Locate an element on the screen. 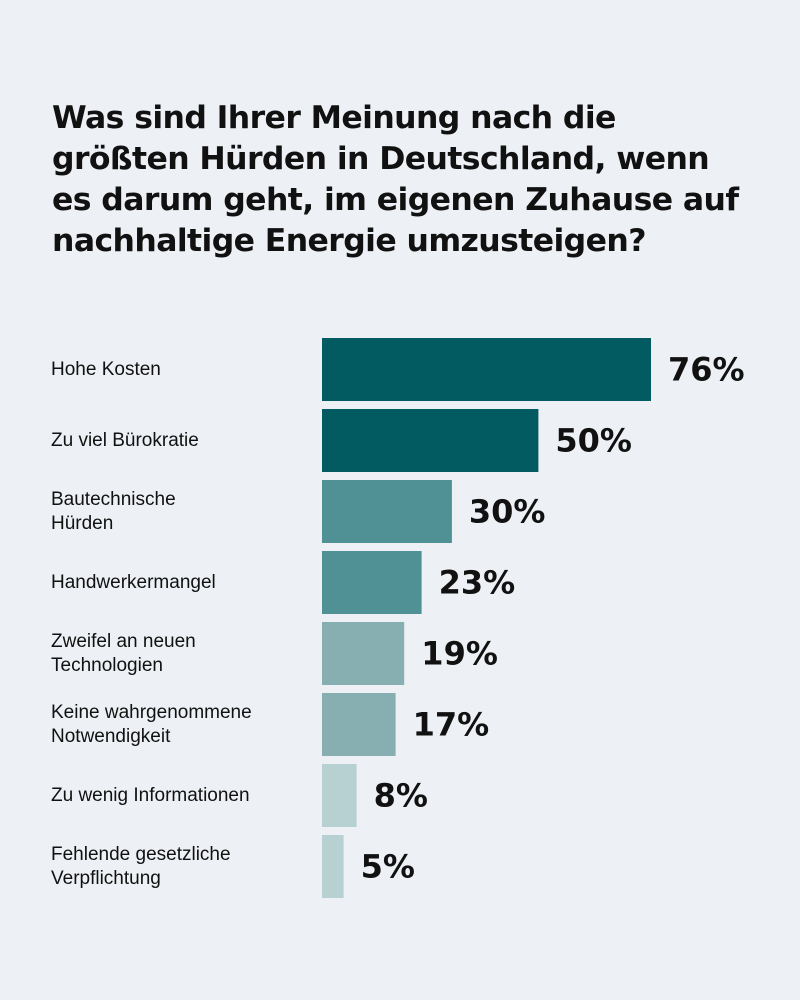 The height and width of the screenshot is (1000, 800). value-label-7: 8% is located at coordinates (401, 796).